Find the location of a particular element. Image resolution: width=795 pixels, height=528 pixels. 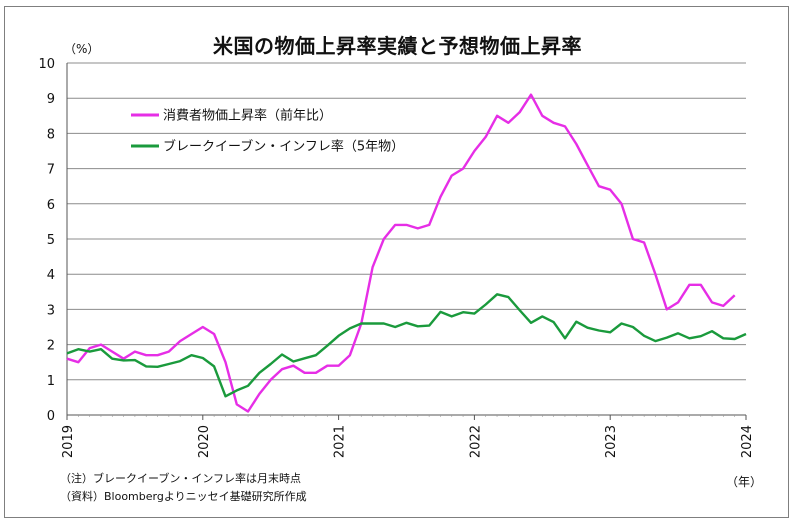

chart-title: 米国の物価上昇率実績と予想物価上昇率 is located at coordinates (397, 46).